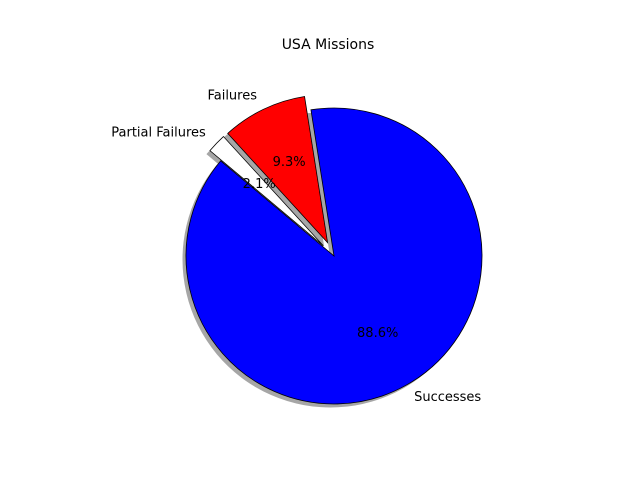 The image size is (640, 485). I want to click on chart-title: USA Missions, so click(328, 45).